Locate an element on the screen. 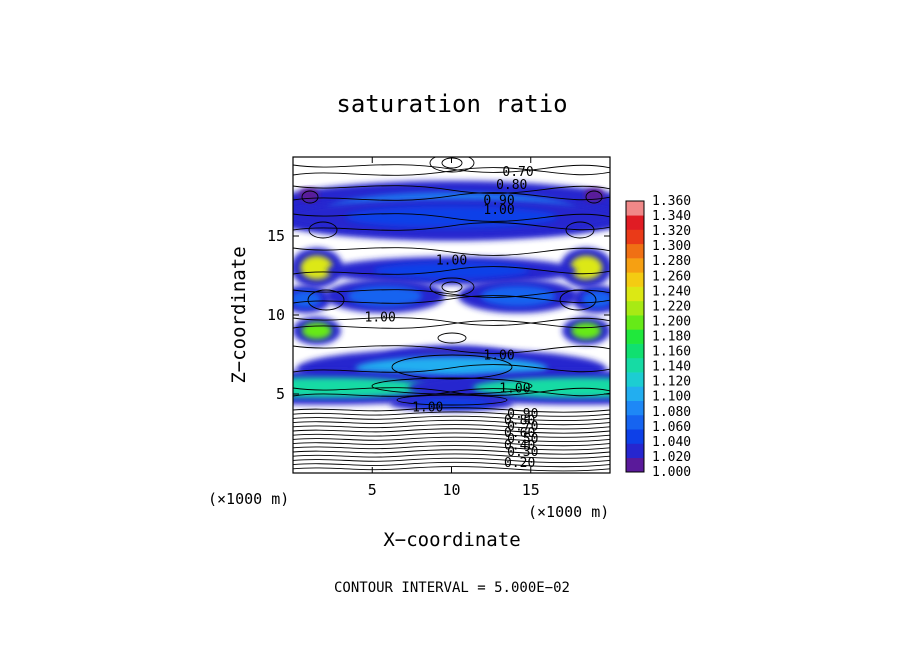 Image resolution: width=904 pixels, height=654 pixels. colorbar-label: 1.060 is located at coordinates (671, 427).